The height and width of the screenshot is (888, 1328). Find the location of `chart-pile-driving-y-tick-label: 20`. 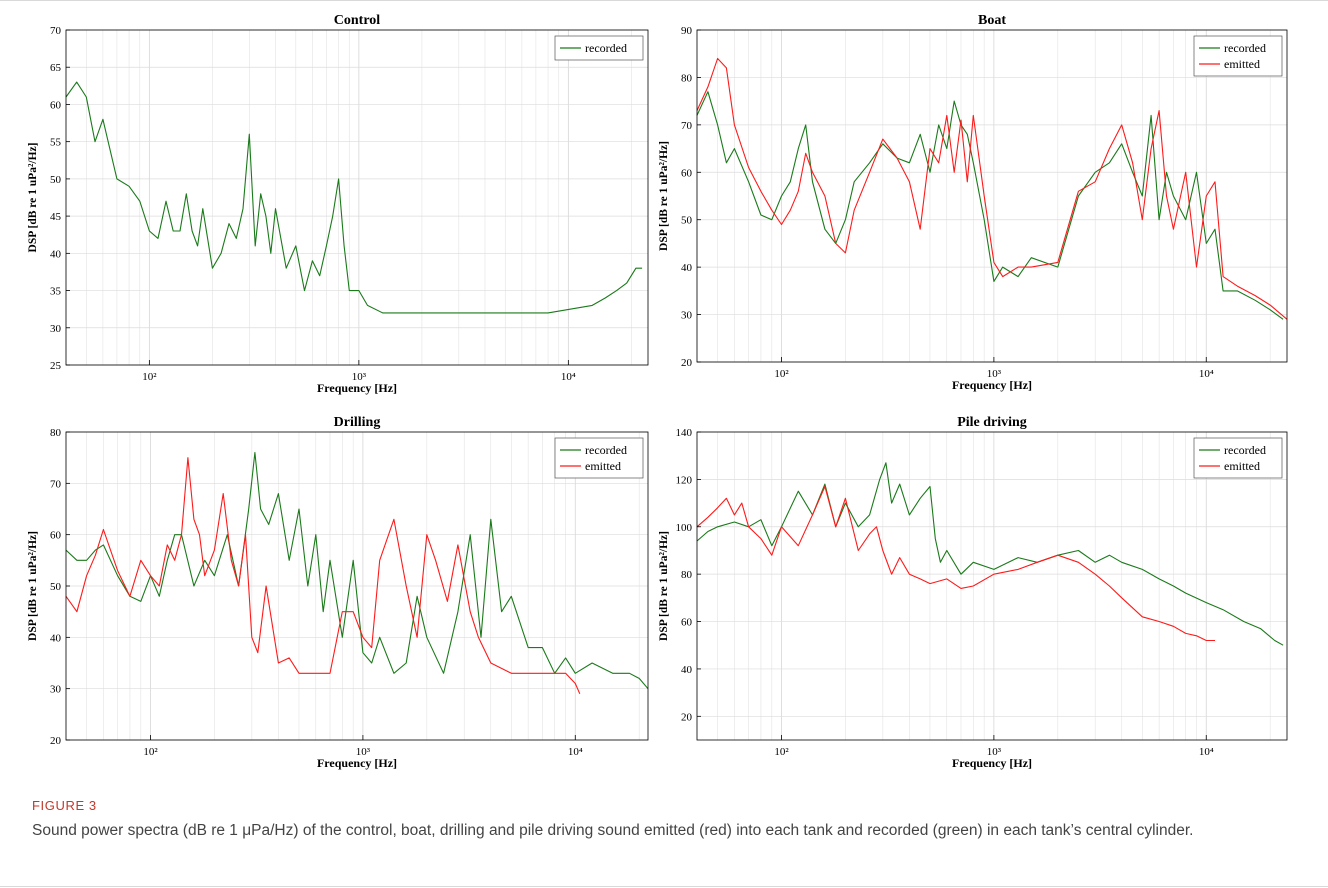

chart-pile-driving-y-tick-label: 20 is located at coordinates (687, 717).